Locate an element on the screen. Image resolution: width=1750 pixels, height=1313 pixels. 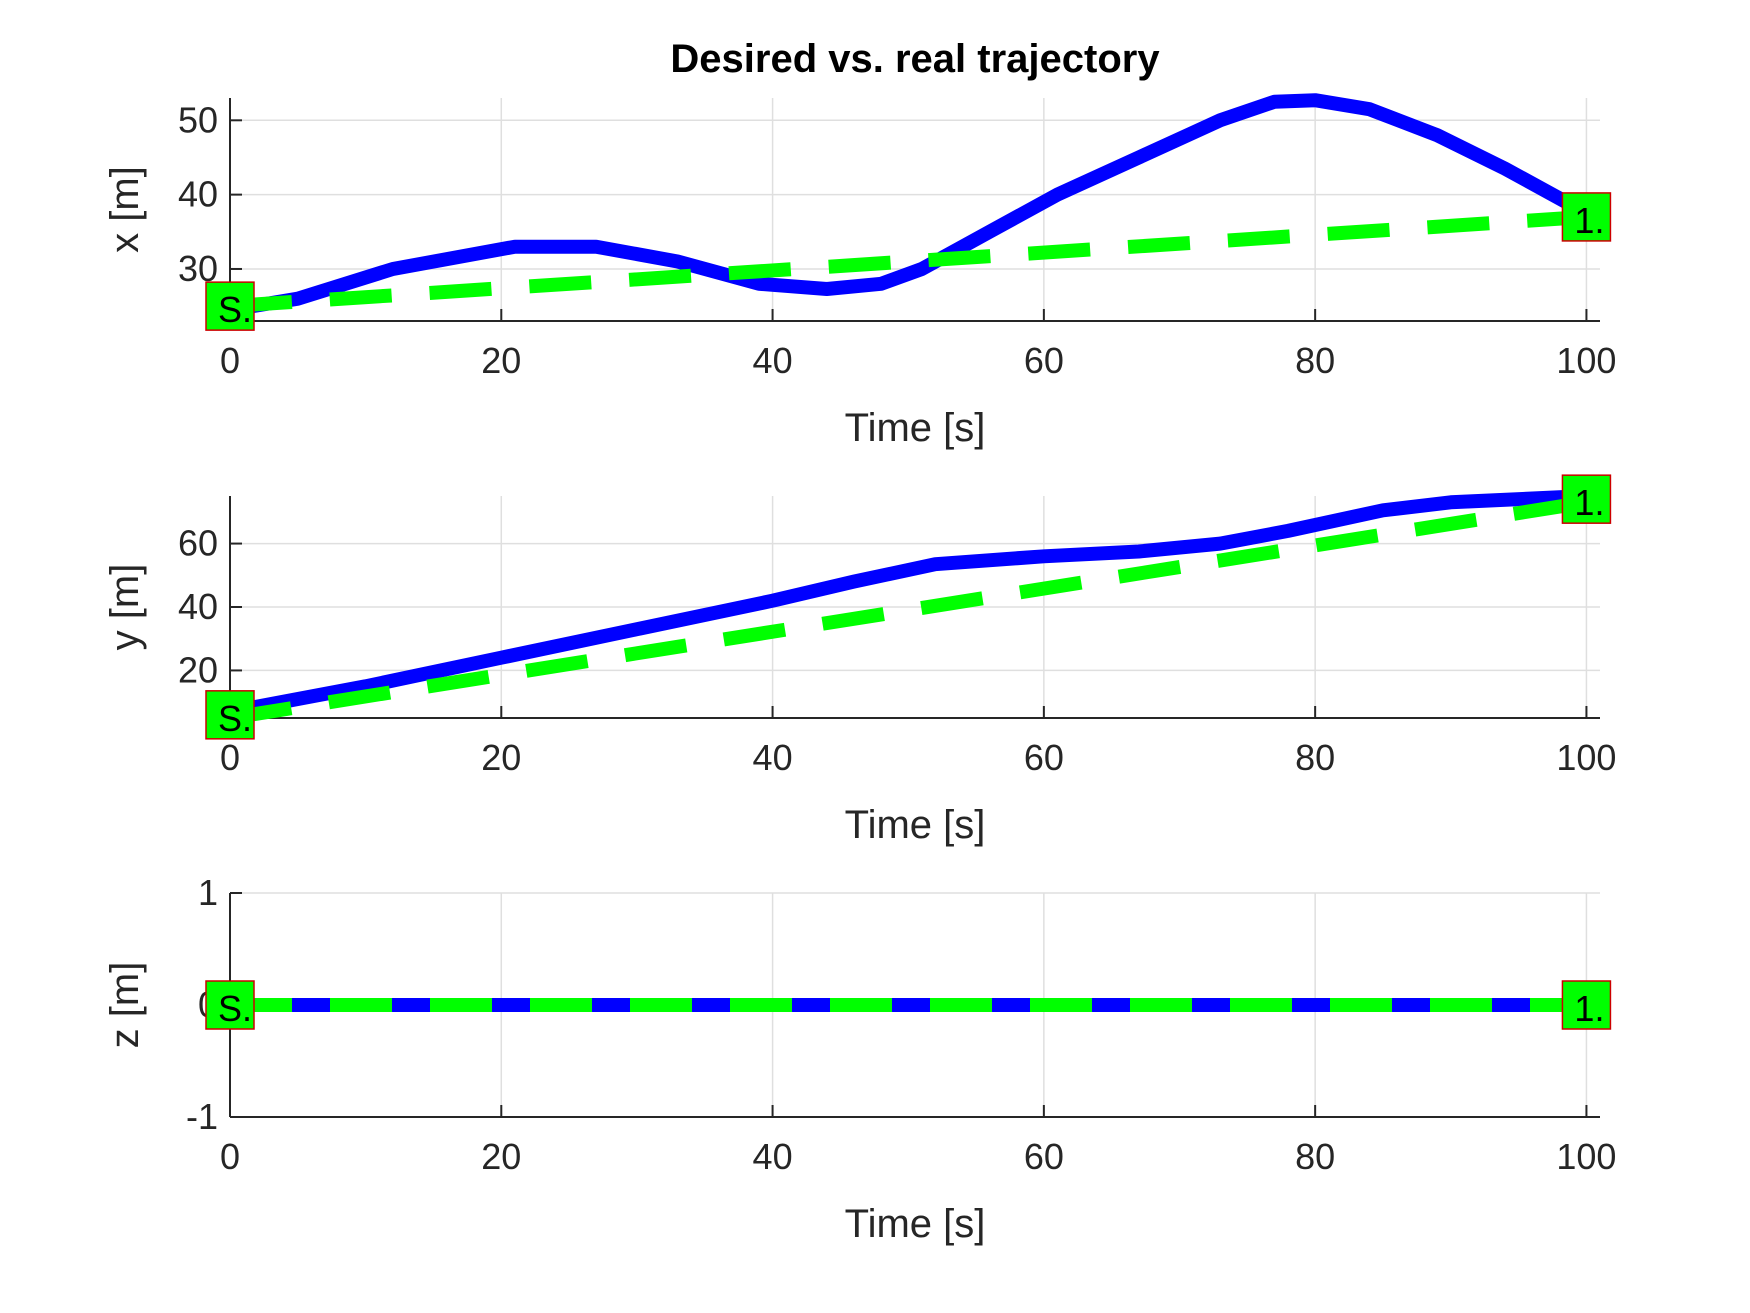
y-axis-label: z [m] is located at coordinates (125, 1005).